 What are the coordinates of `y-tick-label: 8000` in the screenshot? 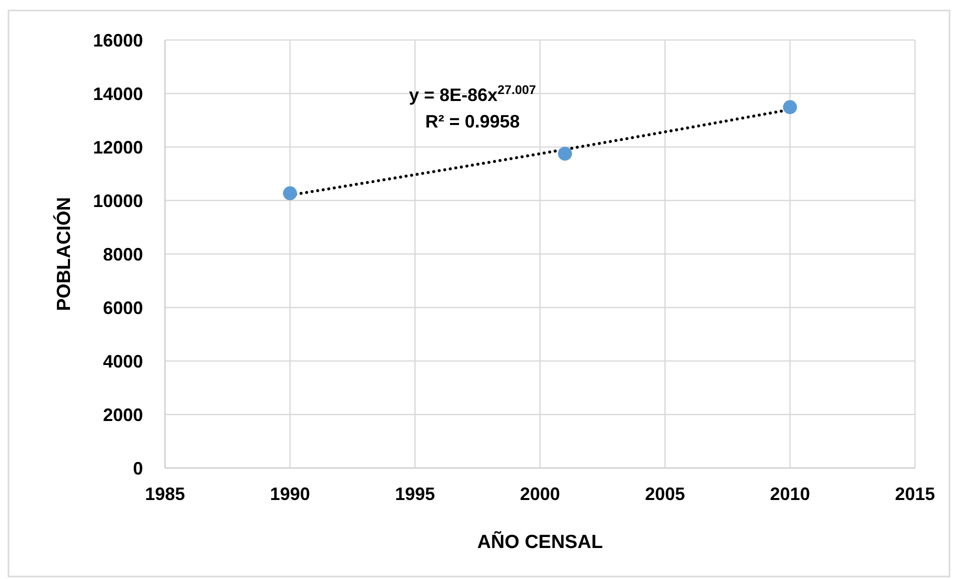 It's located at (122, 254).